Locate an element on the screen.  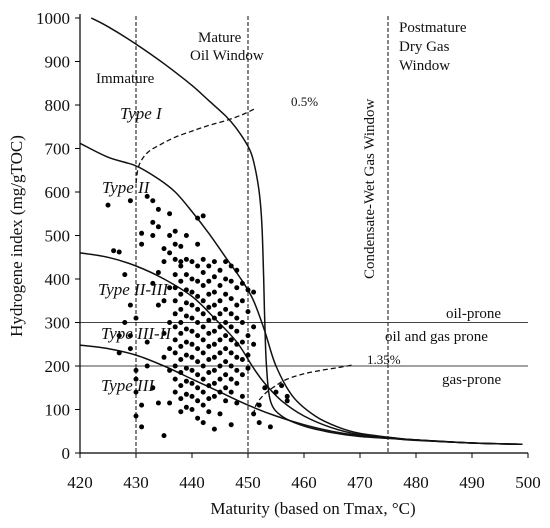
vr-label-0-5: 0.5% is located at coordinates (304, 101).